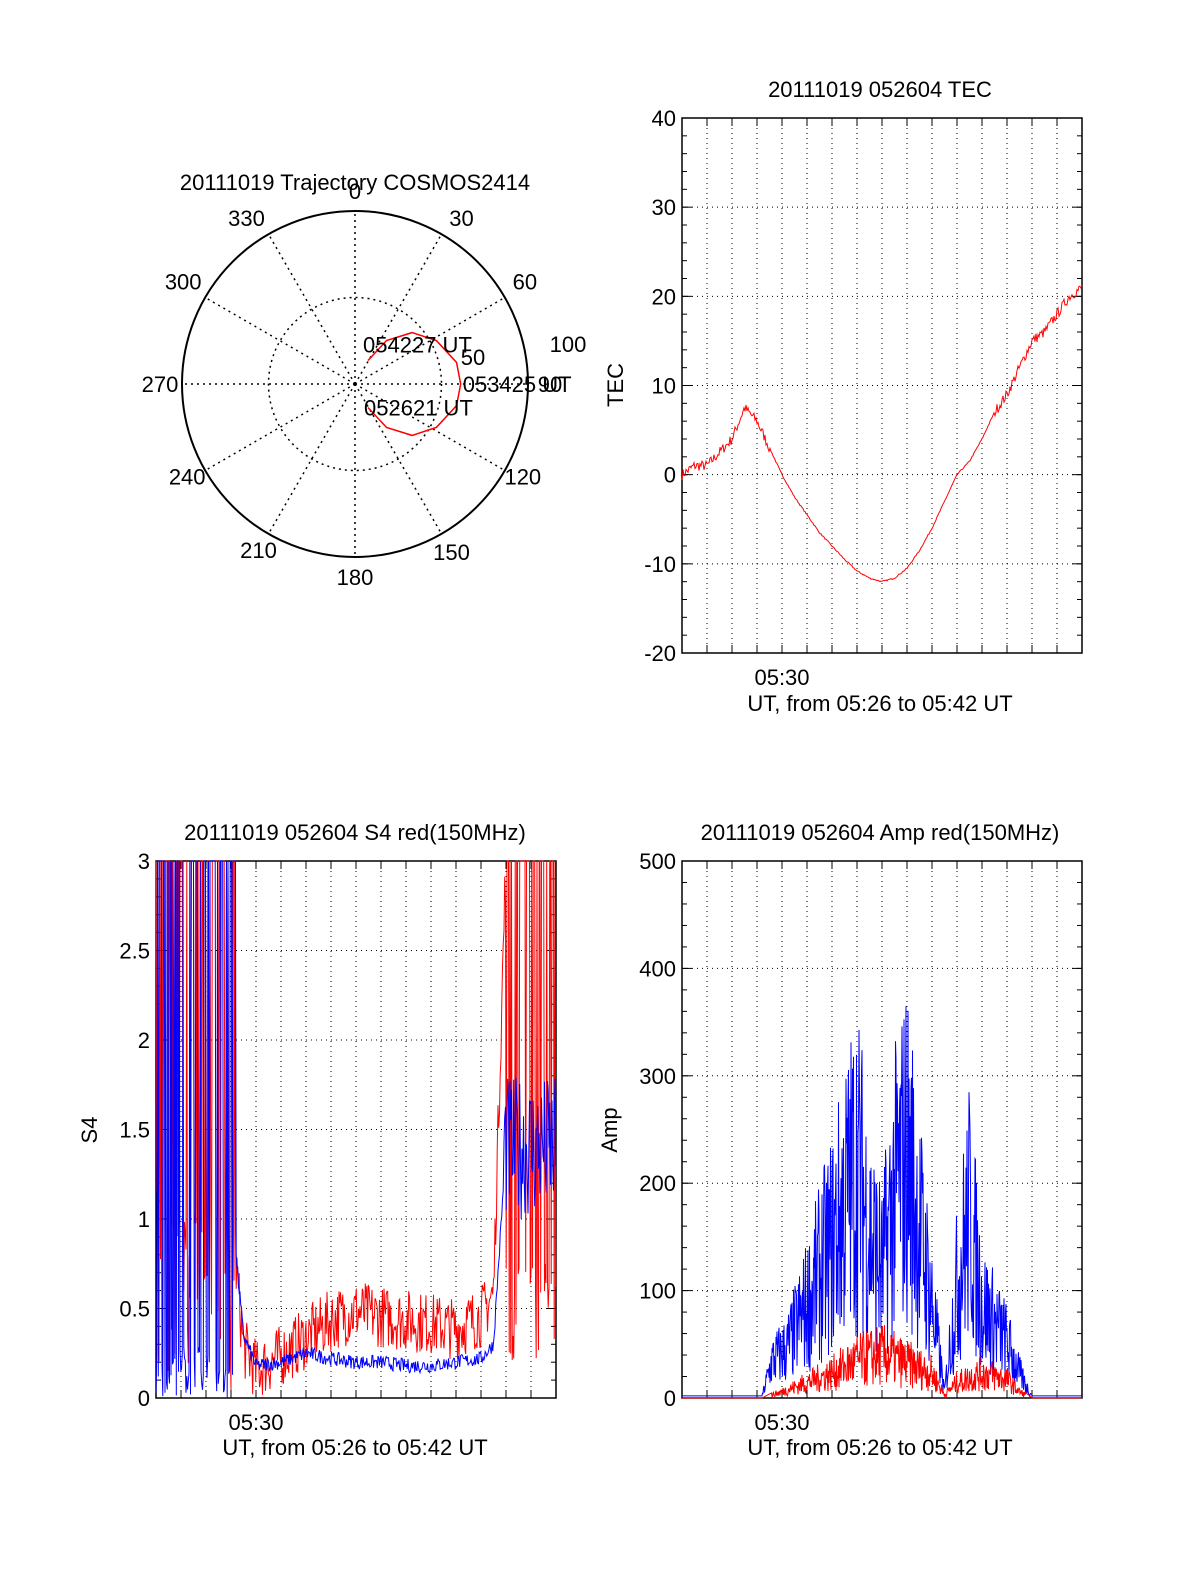 The height and width of the screenshot is (1575, 1200). What do you see at coordinates (657, 1183) in the screenshot?
I see `y-tick-label: 200` at bounding box center [657, 1183].